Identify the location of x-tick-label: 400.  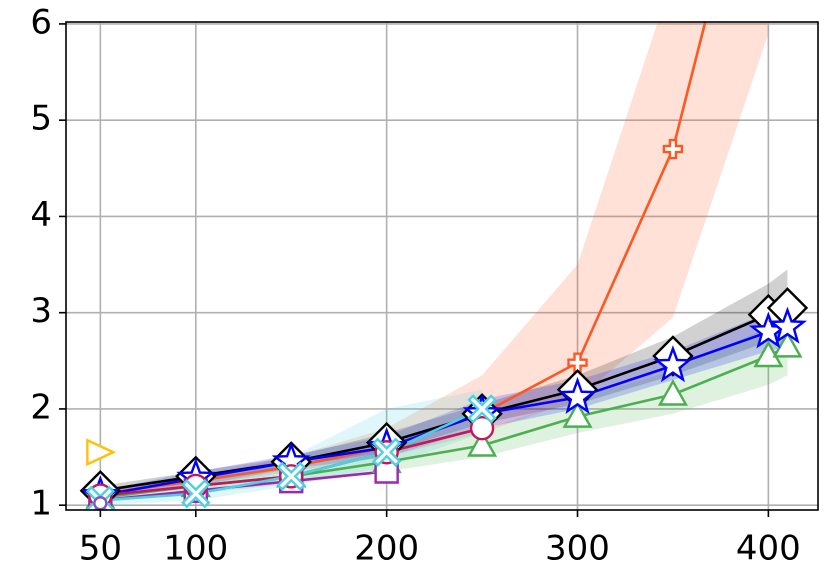
(768, 549).